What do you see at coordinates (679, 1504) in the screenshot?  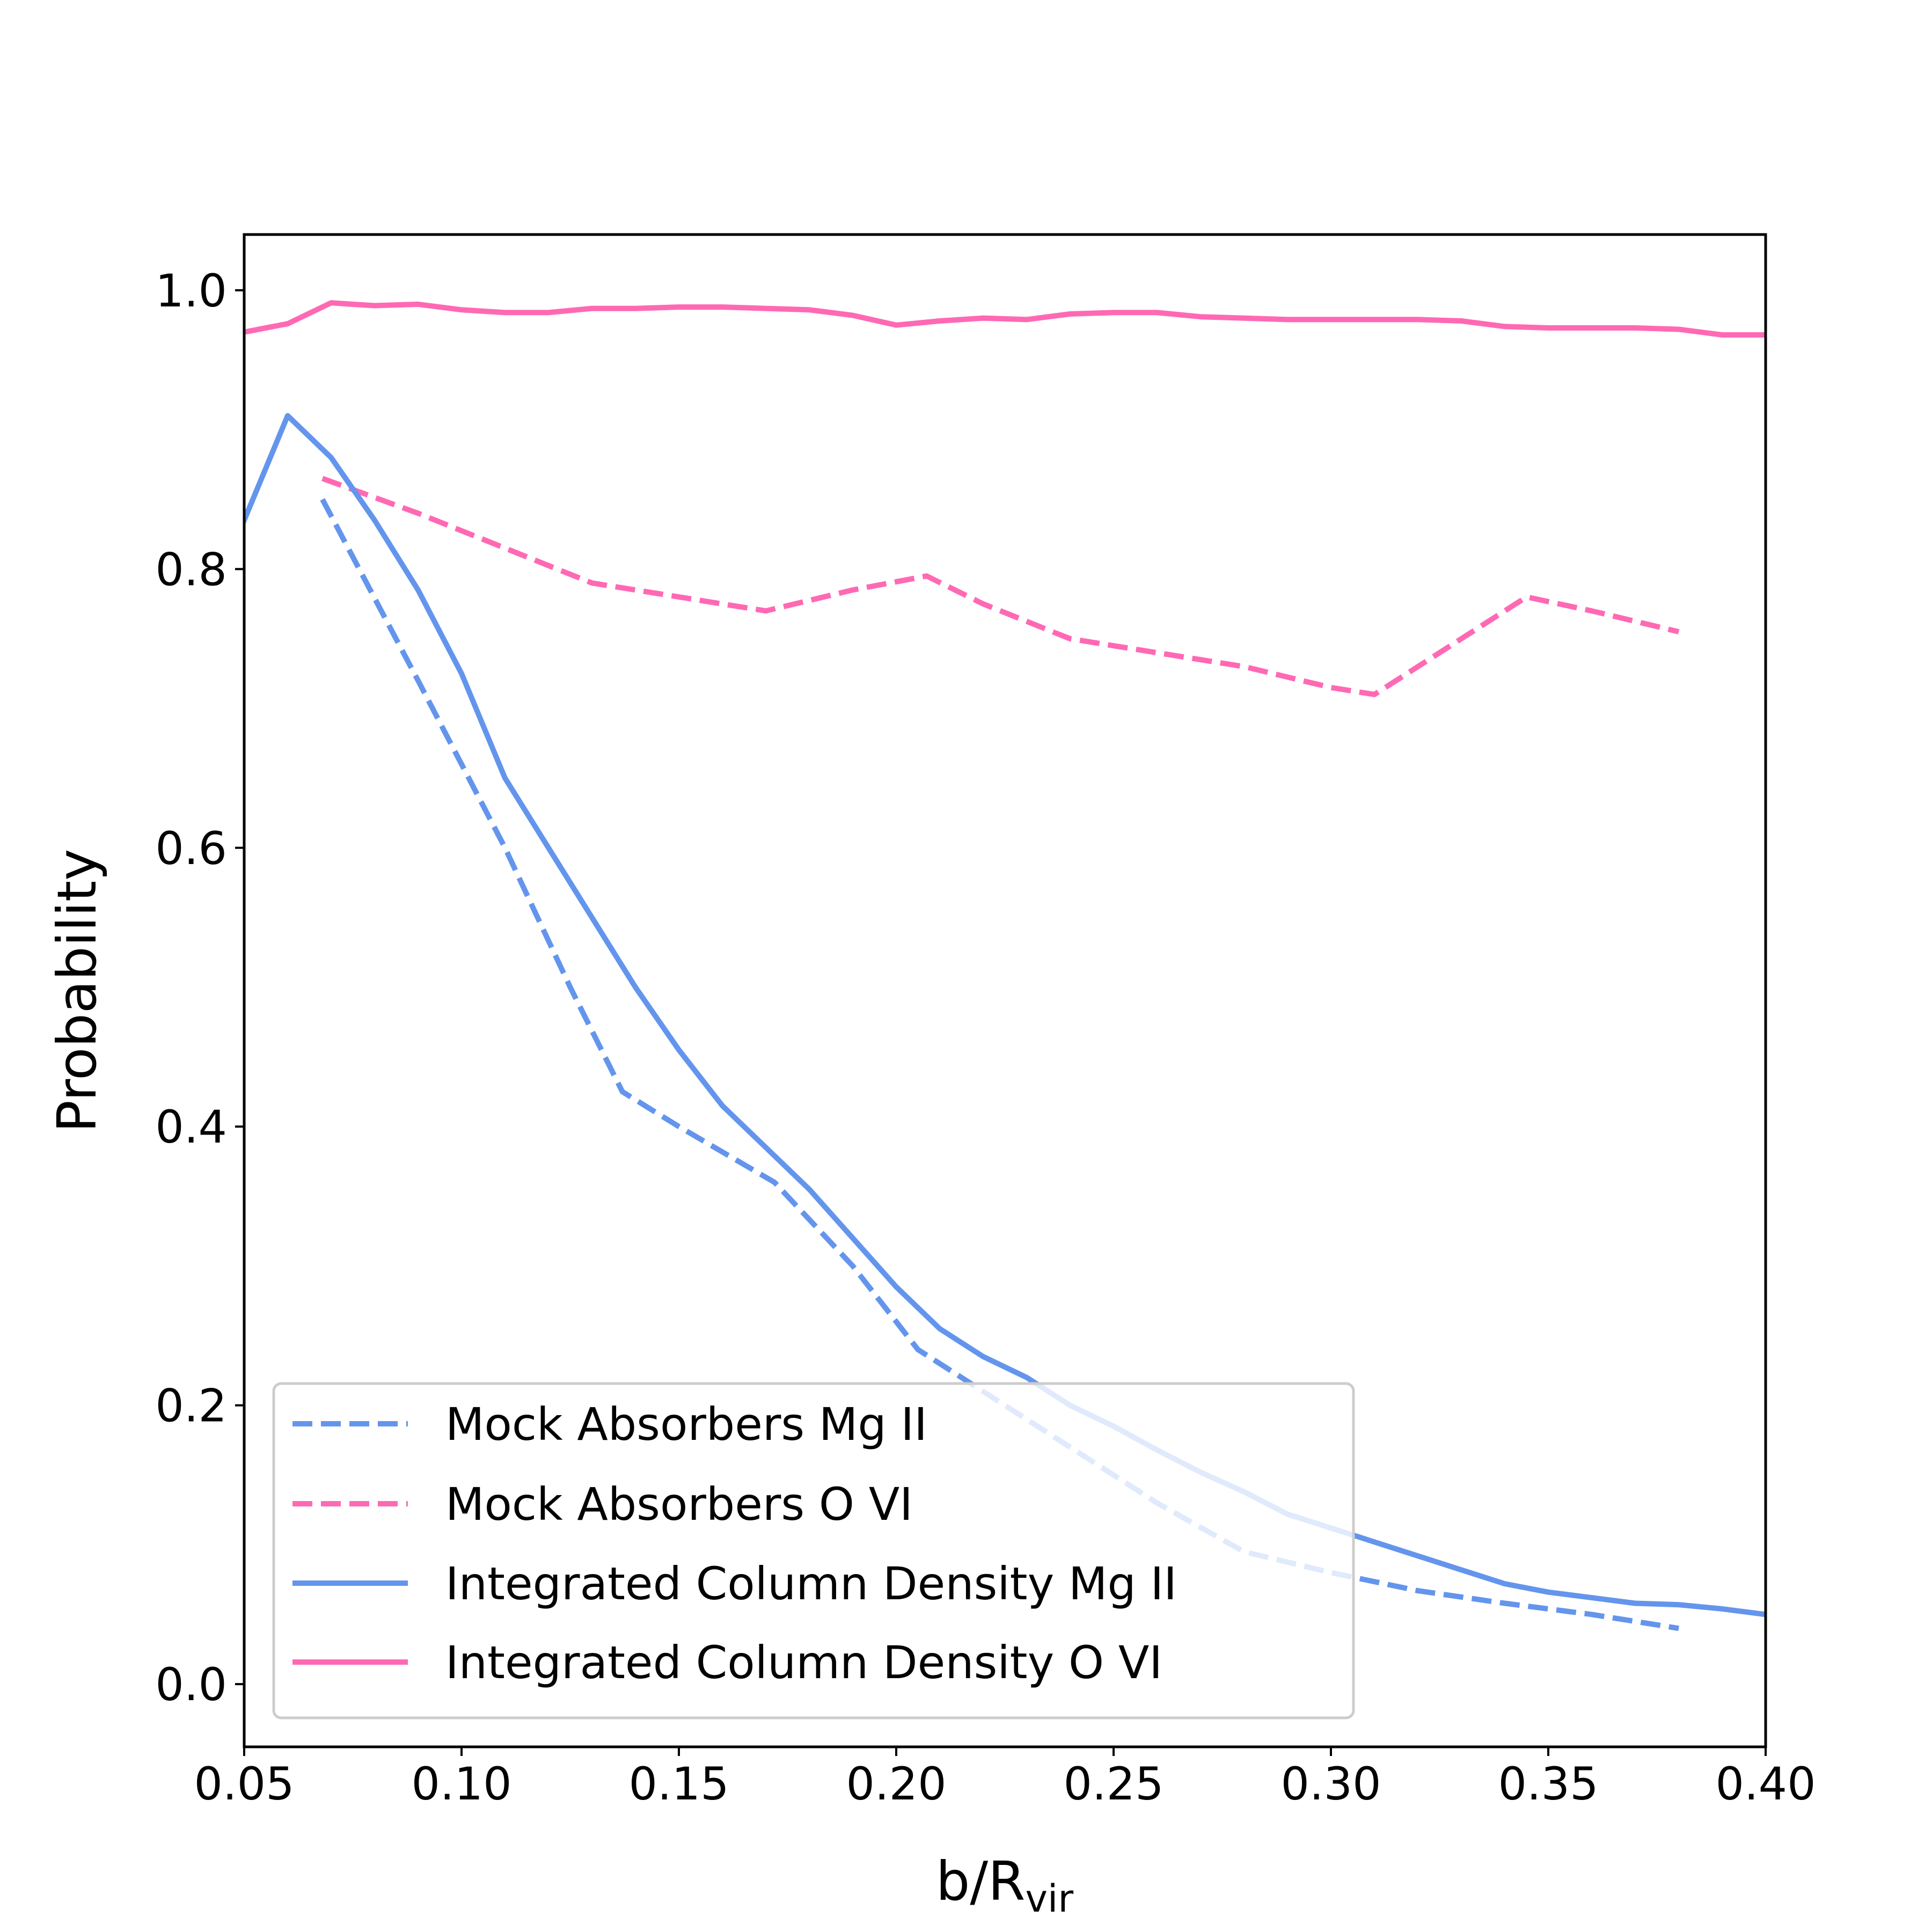 I see `legend-label-mock-absorbers-o-vi: Mock Absorbers O VI` at bounding box center [679, 1504].